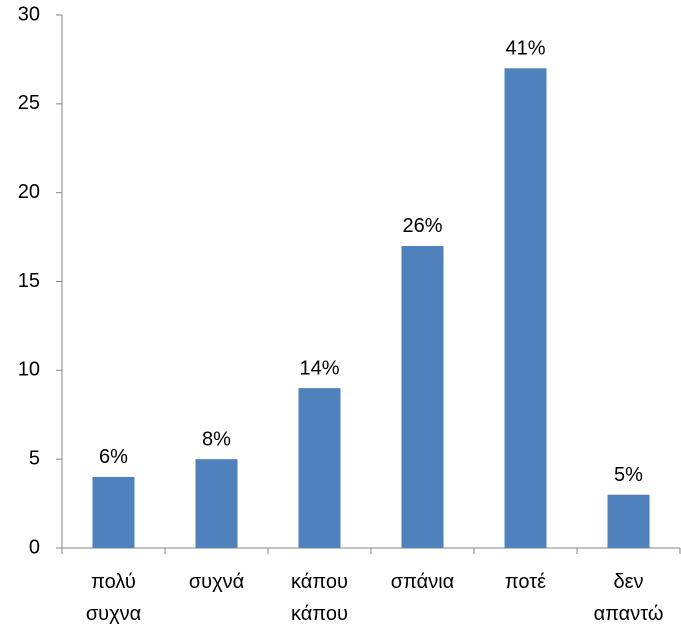 This screenshot has height=629, width=681. I want to click on data-label: 26%, so click(422, 226).